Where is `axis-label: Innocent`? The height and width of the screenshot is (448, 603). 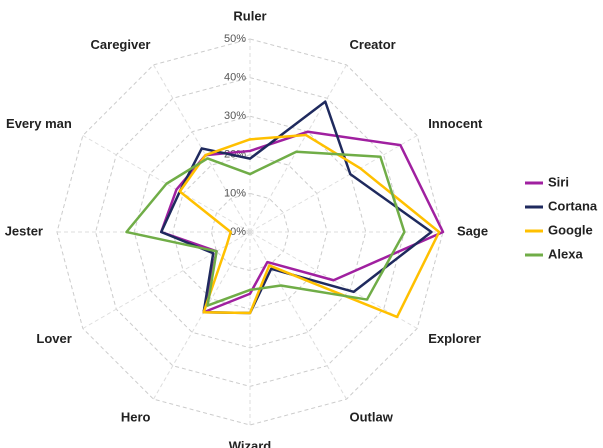 axis-label: Innocent is located at coordinates (455, 123).